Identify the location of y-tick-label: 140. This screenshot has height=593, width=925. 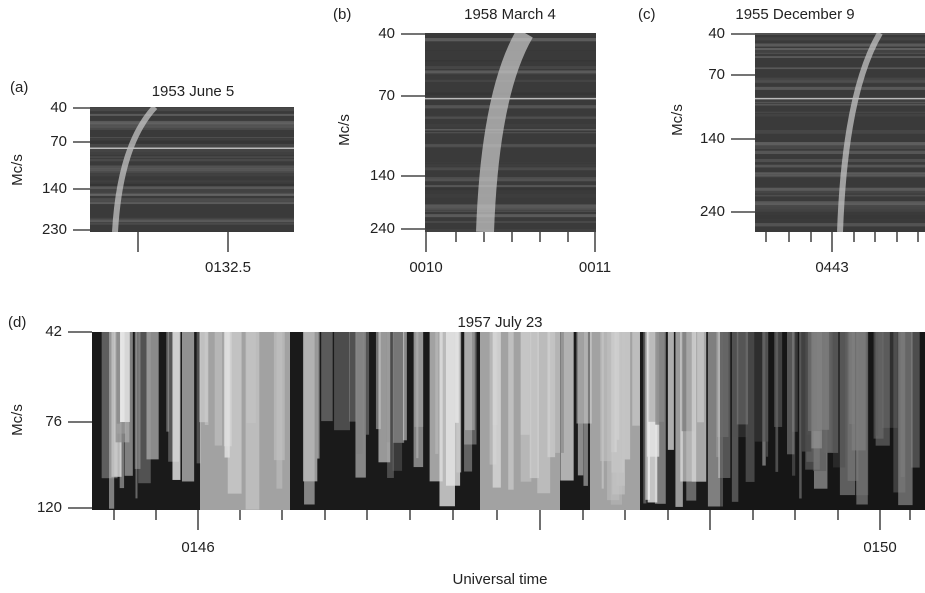
(54, 188).